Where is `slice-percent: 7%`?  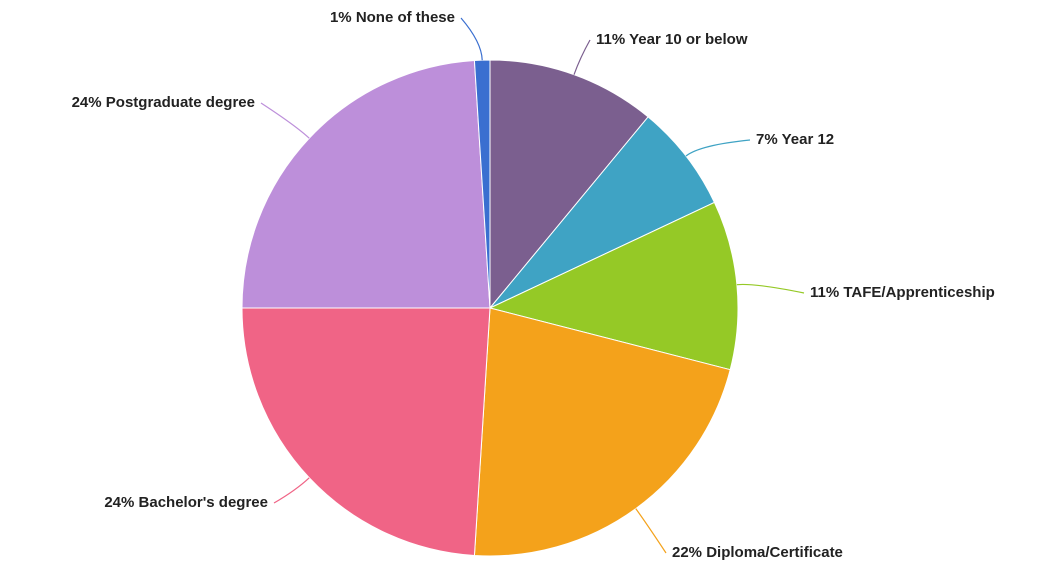 slice-percent: 7% is located at coordinates (767, 139).